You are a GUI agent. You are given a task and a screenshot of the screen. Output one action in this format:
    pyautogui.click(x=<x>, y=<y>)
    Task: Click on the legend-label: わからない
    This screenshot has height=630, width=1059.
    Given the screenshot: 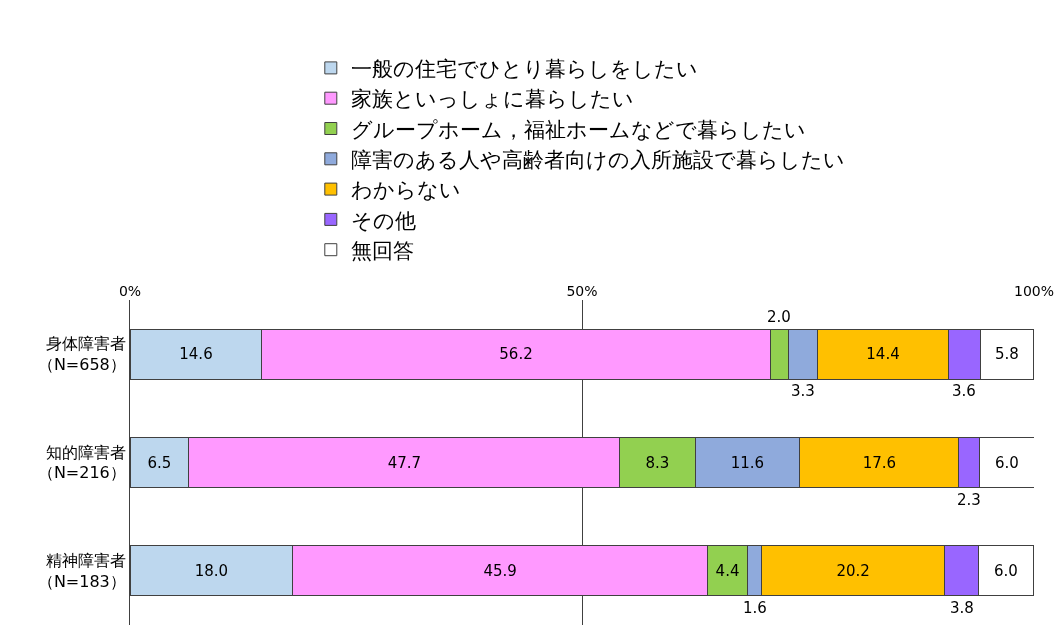 What is the action you would take?
    pyautogui.click(x=405, y=190)
    